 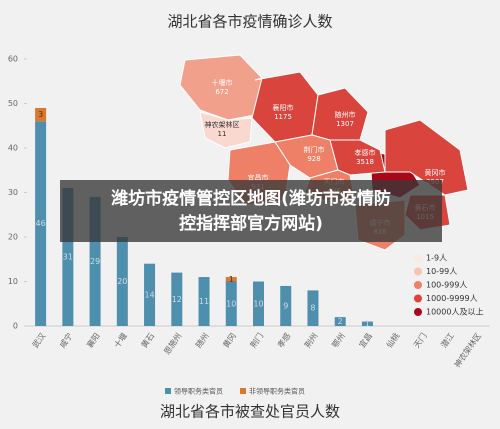 What do you see at coordinates (13, 237) in the screenshot?
I see `y-tick-label: 20` at bounding box center [13, 237].